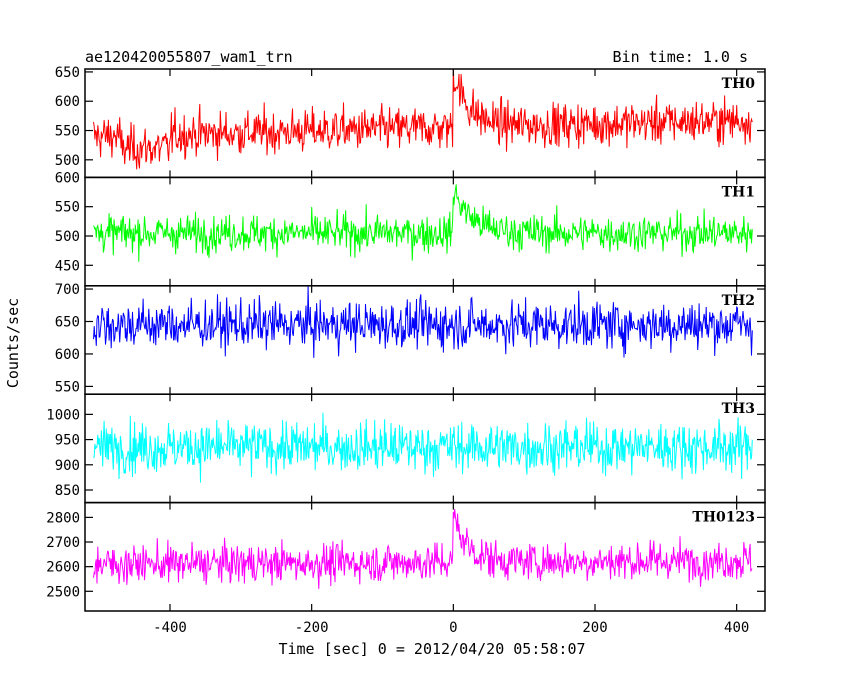 Image resolution: width=850 pixels, height=680 pixels. What do you see at coordinates (67, 290) in the screenshot?
I see `y-tick-label: 700` at bounding box center [67, 290].